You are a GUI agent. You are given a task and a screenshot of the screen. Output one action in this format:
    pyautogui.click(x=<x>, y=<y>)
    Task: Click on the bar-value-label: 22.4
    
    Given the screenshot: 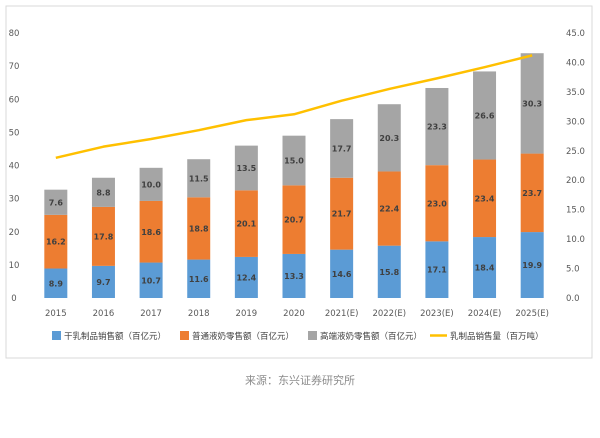 What is the action you would take?
    pyautogui.click(x=389, y=209)
    